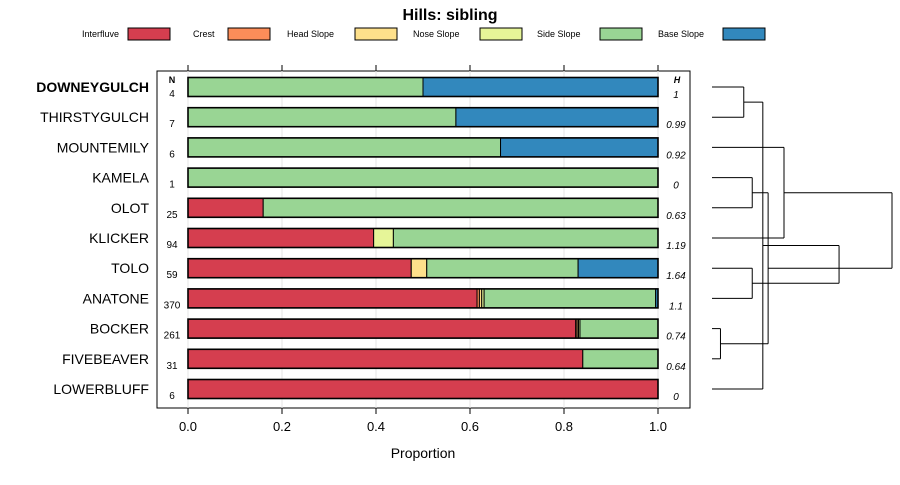 Image resolution: width=900 pixels, height=485 pixels. Describe the element at coordinates (172, 215) in the screenshot. I see `n-value: 25` at that location.